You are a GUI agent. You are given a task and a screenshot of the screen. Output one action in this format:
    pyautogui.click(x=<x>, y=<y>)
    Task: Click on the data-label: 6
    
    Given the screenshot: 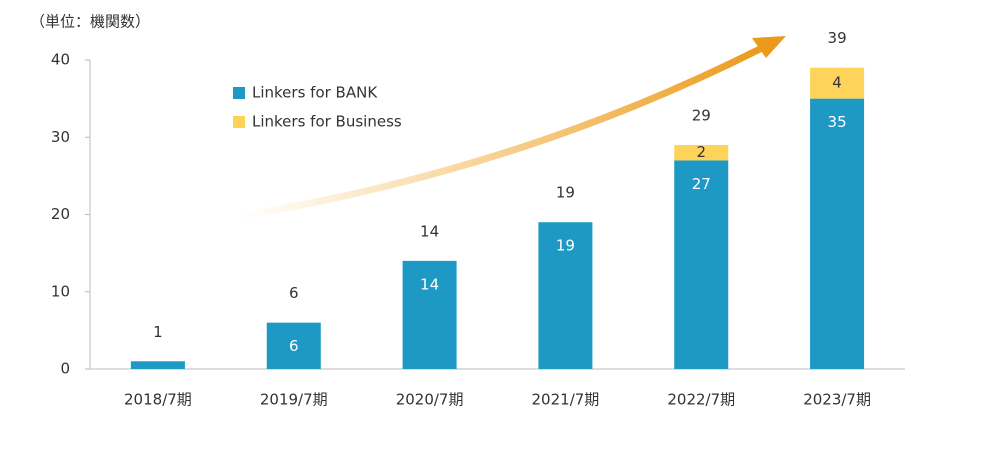 What is the action you would take?
    pyautogui.click(x=294, y=346)
    